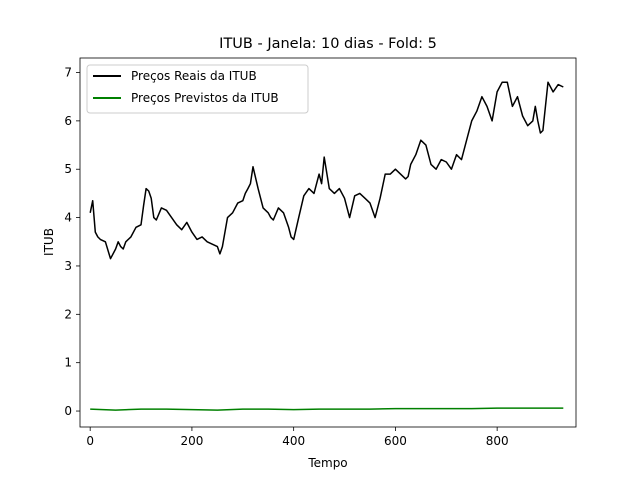 The image size is (640, 480). I want to click on x-tick-label: 200, so click(191, 441).